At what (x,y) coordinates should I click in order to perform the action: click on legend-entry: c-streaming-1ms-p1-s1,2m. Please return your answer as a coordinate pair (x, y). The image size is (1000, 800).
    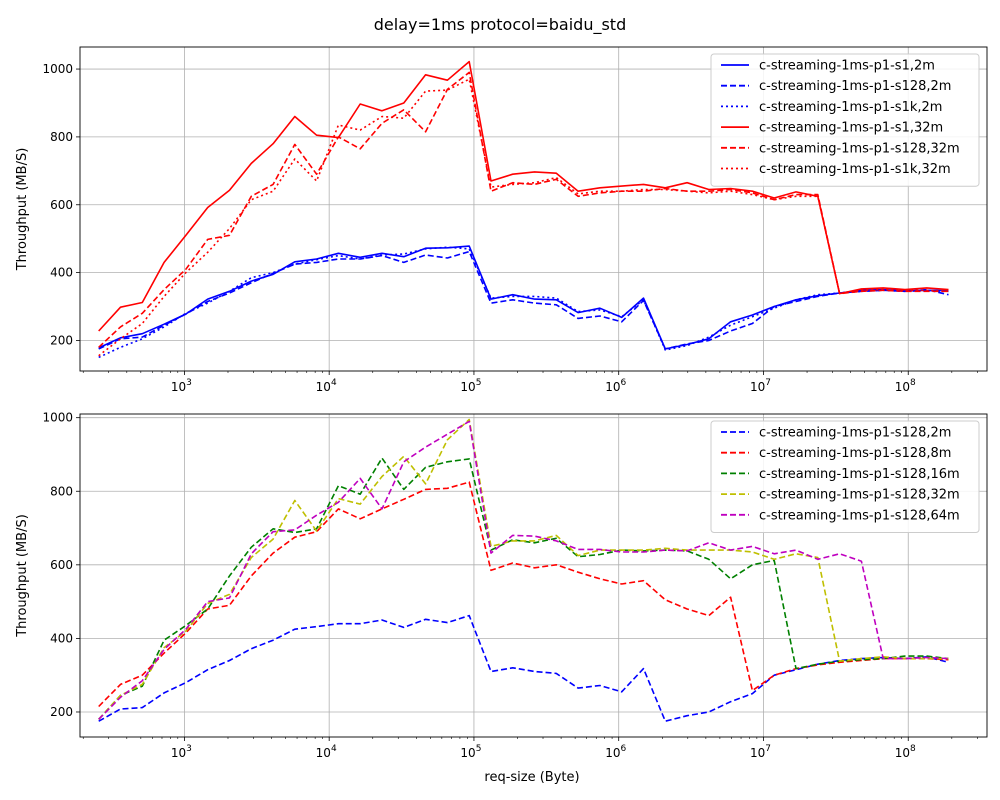
    Looking at the image, I should click on (847, 66).